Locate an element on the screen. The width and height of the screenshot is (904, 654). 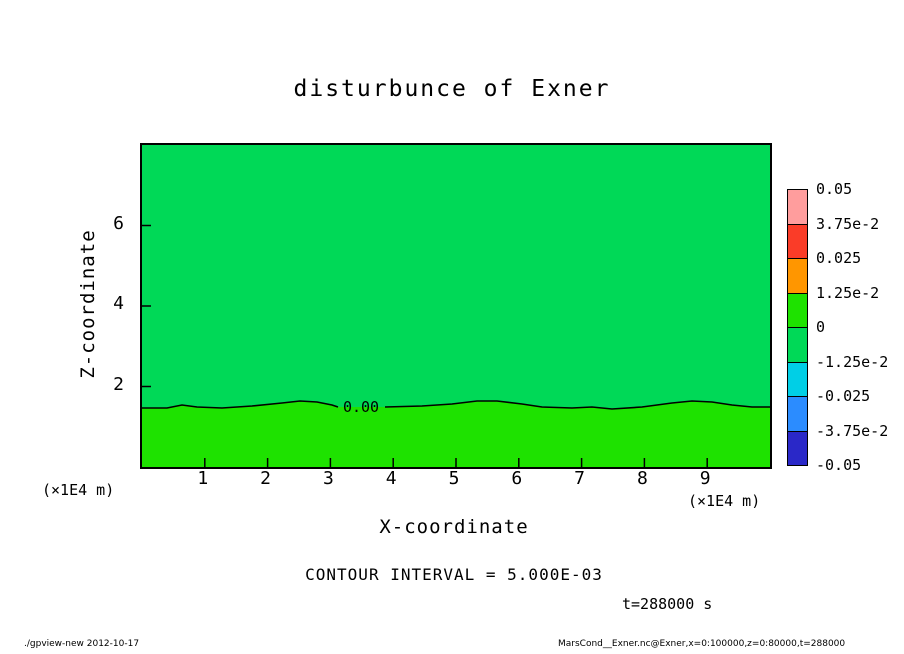
x-tick-1: 1 is located at coordinates (203, 478).